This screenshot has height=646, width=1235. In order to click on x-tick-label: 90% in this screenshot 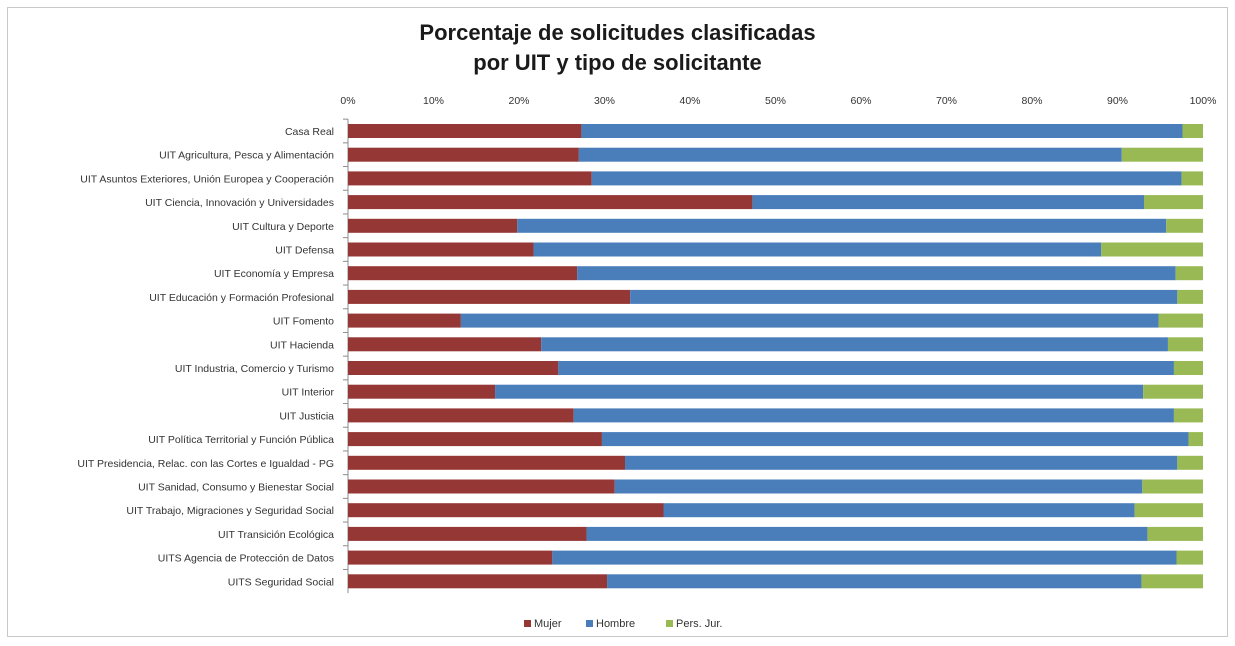, I will do `click(1117, 101)`.